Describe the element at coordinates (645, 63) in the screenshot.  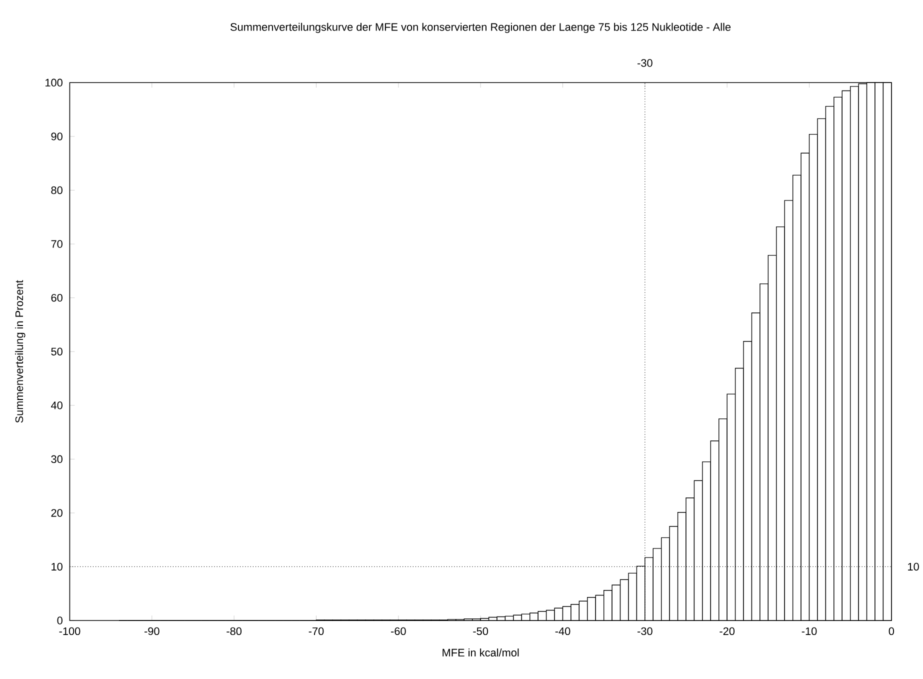
I see `ref-line-label: -30` at that location.